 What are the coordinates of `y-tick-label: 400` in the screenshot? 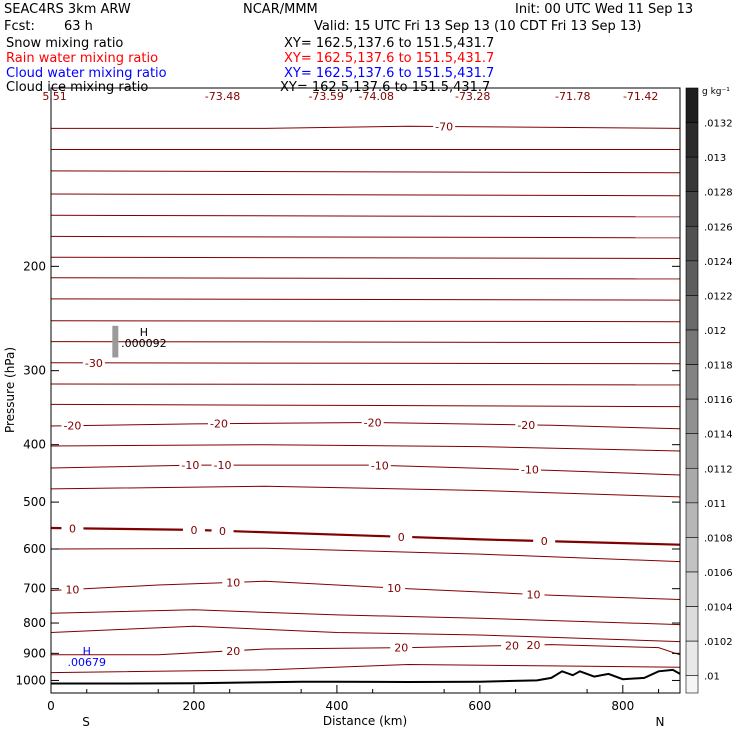 It's located at (34, 445).